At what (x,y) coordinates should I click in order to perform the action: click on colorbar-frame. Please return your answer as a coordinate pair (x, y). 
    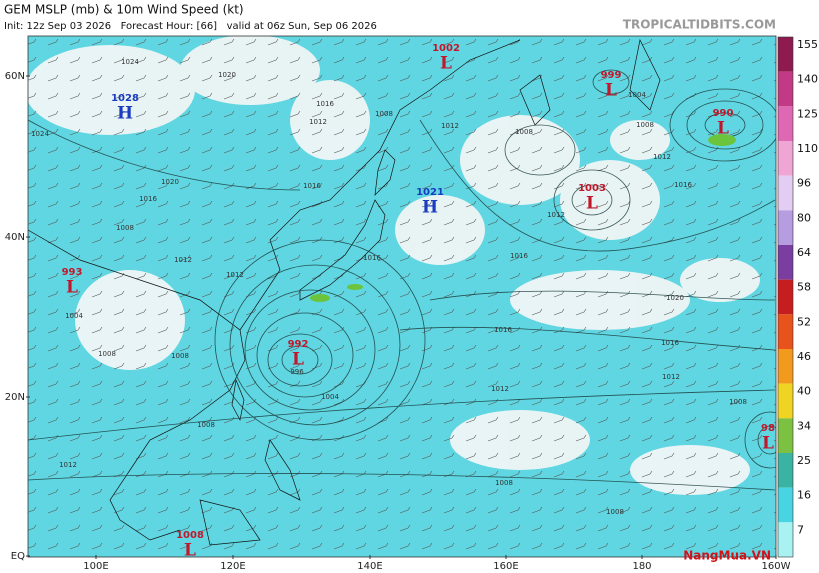
    Looking at the image, I should click on (785, 297).